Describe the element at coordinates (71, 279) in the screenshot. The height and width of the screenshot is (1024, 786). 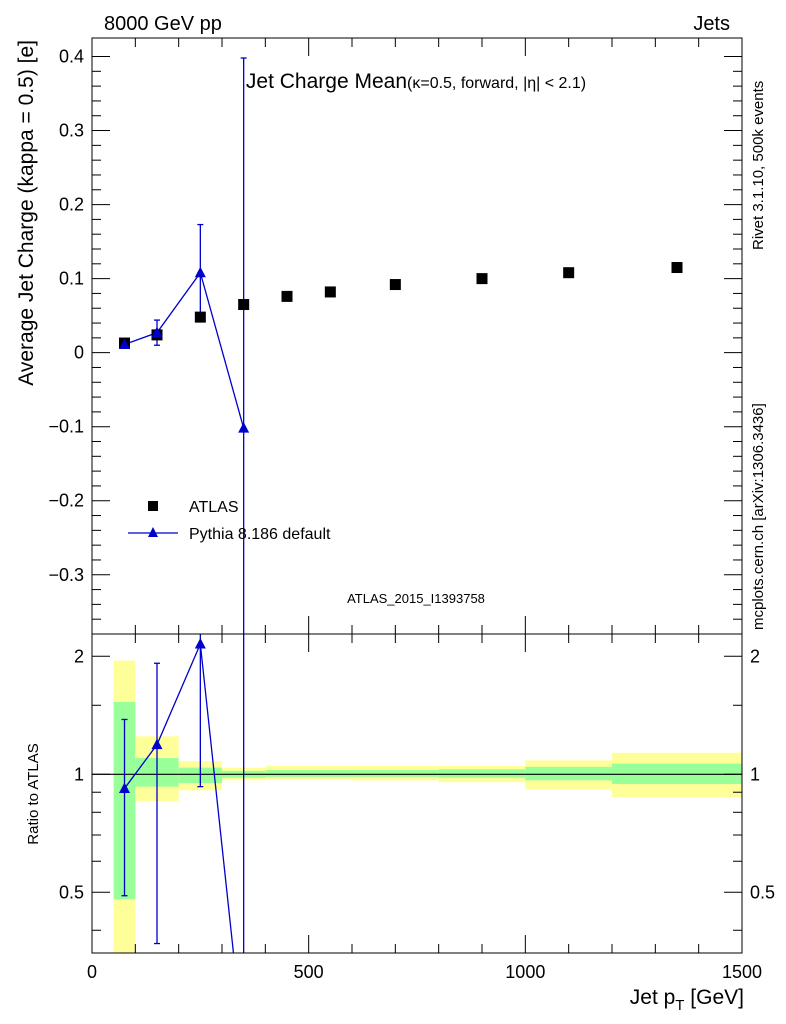
I see `main-y-tick-label: 0.1` at that location.